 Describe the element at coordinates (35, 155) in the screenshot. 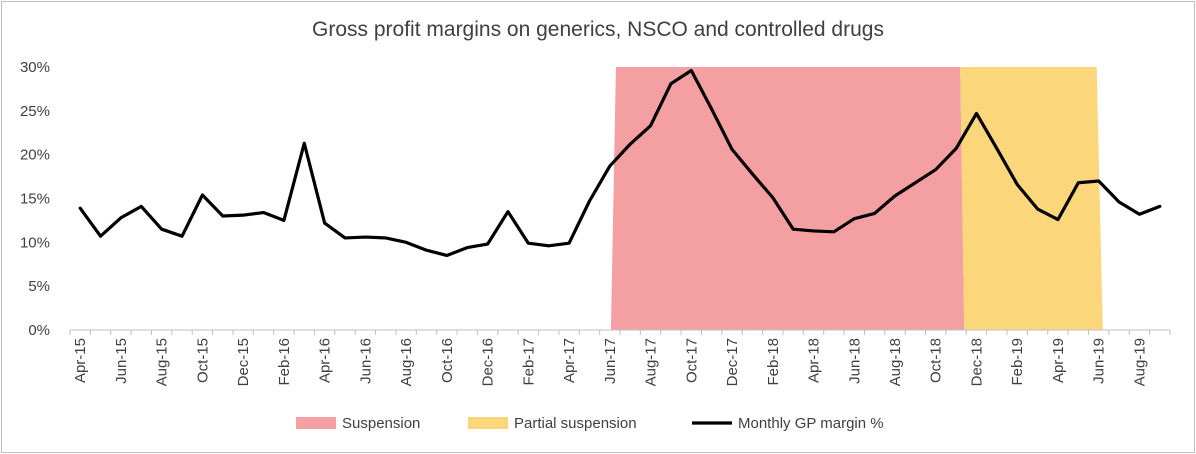

I see `y-tick-label: 20%` at that location.